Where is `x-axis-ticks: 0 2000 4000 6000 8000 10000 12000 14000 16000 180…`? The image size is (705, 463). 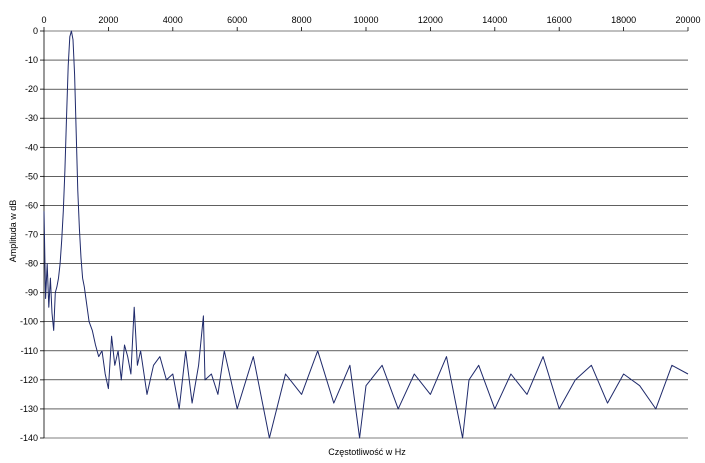 x-axis-ticks: 0 2000 4000 6000 8000 10000 12000 14000 16000 180… is located at coordinates (371, 23).